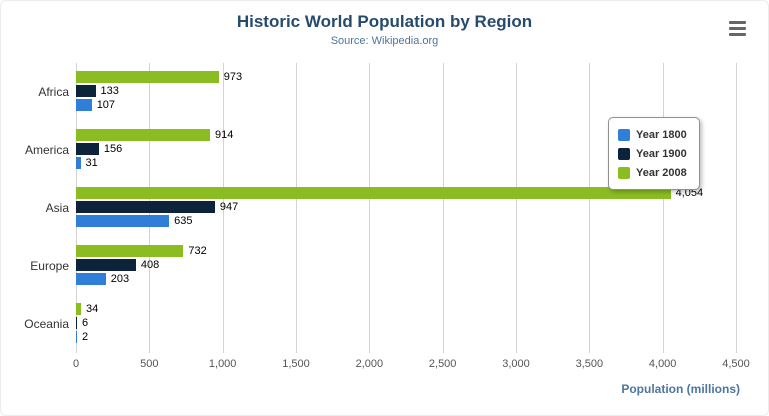 Image resolution: width=769 pixels, height=416 pixels. What do you see at coordinates (46, 324) in the screenshot?
I see `category-label-oceania: Oceania` at bounding box center [46, 324].